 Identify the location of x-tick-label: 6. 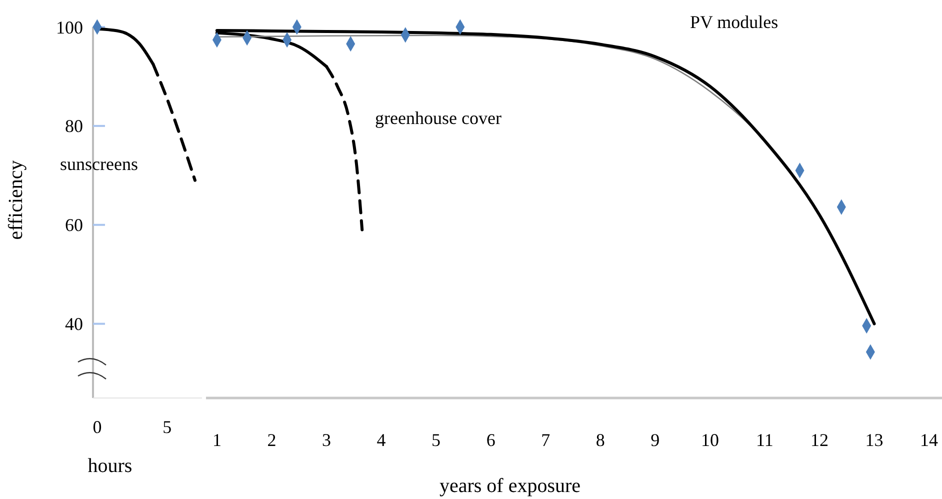
(491, 440).